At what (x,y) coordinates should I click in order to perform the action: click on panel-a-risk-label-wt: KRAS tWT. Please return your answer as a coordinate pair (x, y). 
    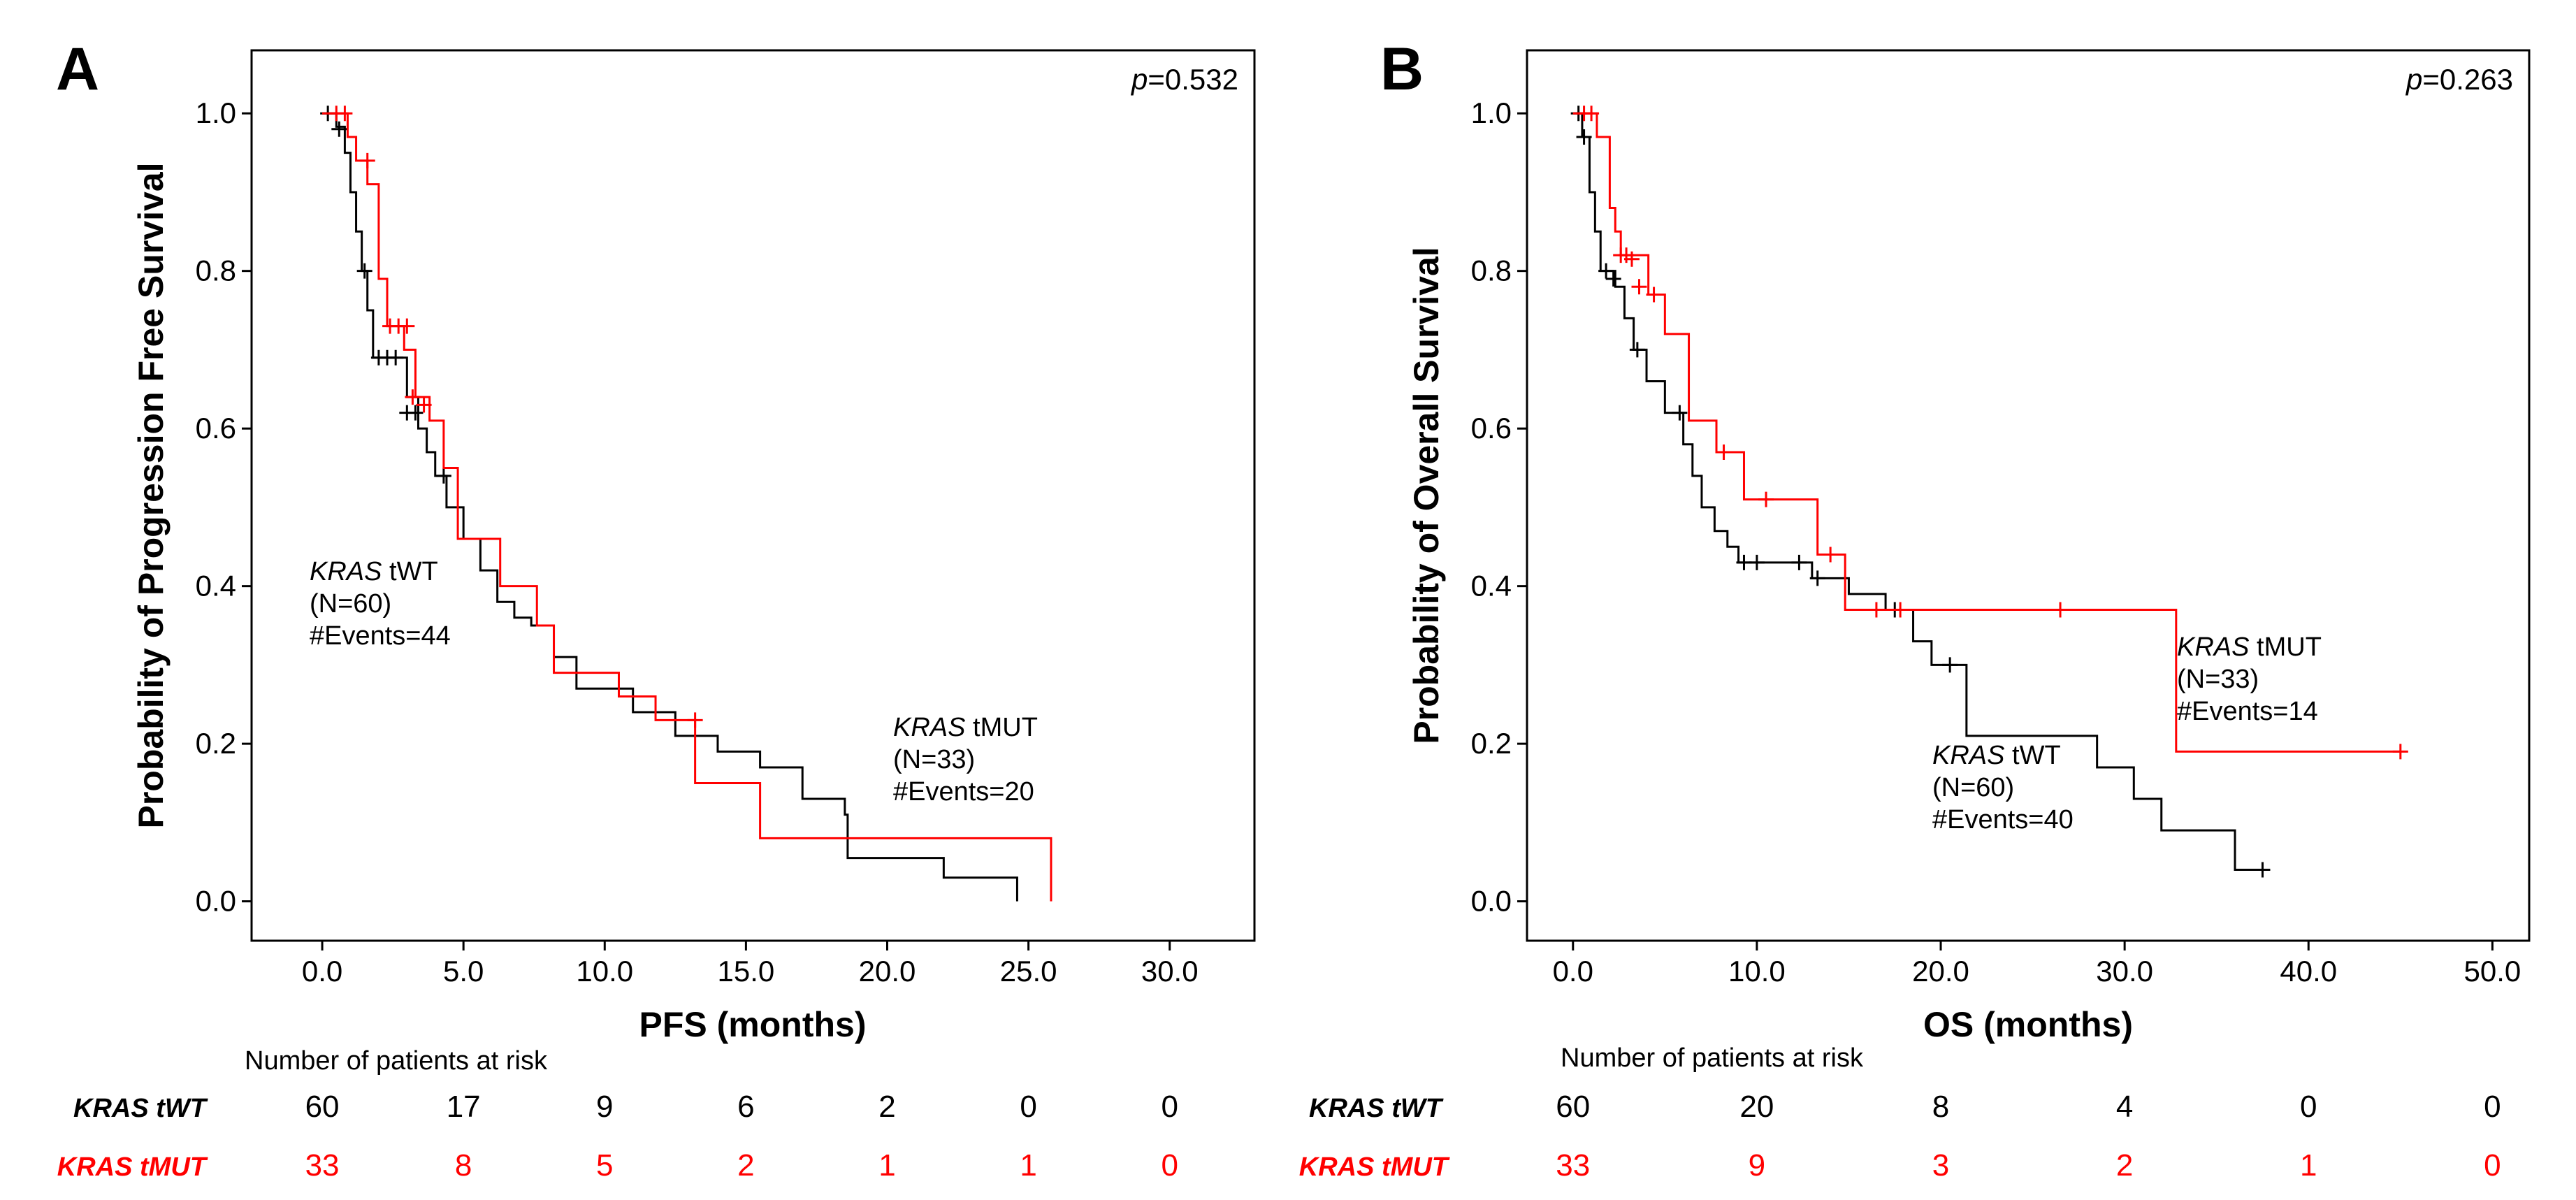
    Looking at the image, I should click on (140, 1108).